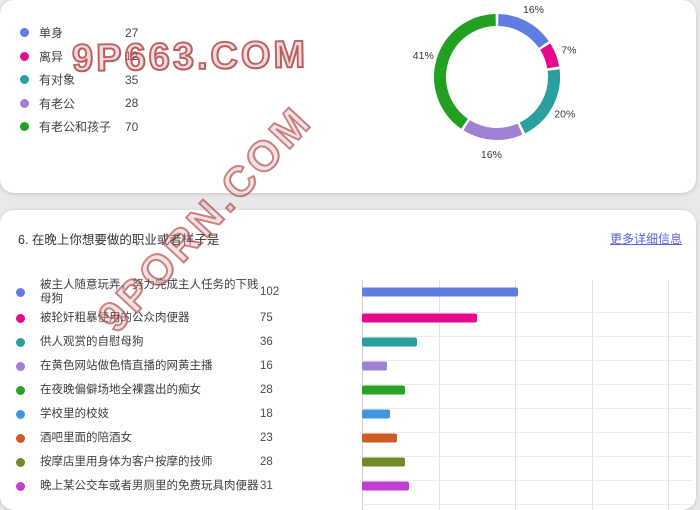  I want to click on legend-value: 70, so click(132, 126).